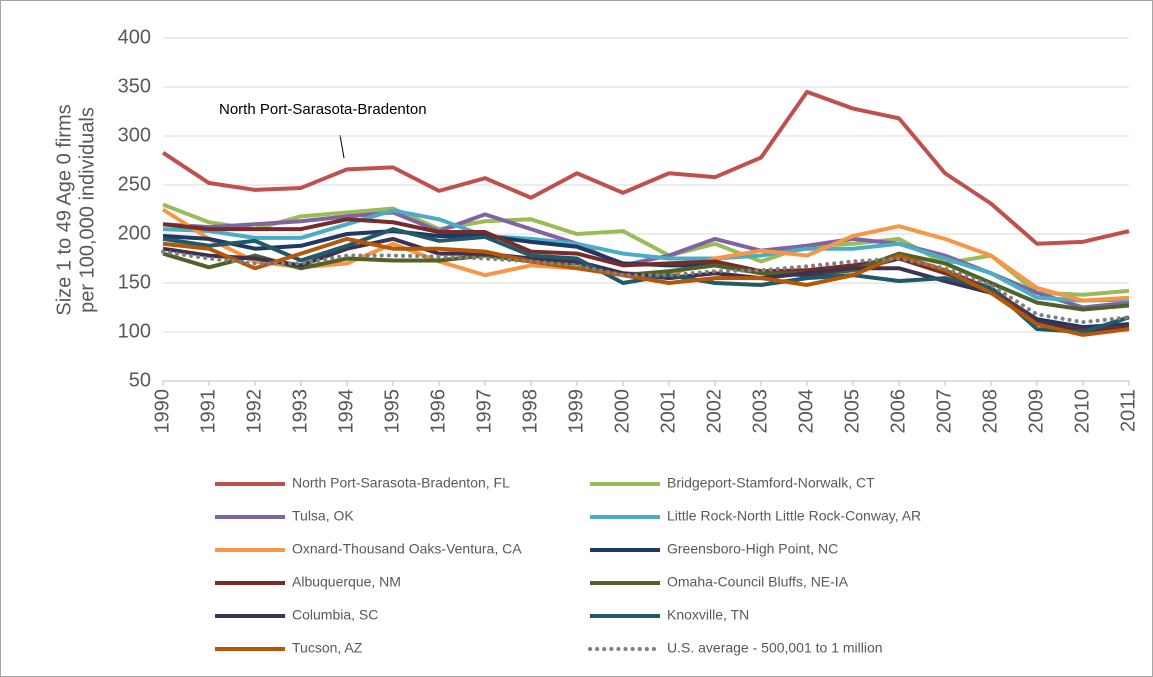 The image size is (1153, 677). What do you see at coordinates (87, 210) in the screenshot?
I see `y-axis-title: per 100,000 individuals` at bounding box center [87, 210].